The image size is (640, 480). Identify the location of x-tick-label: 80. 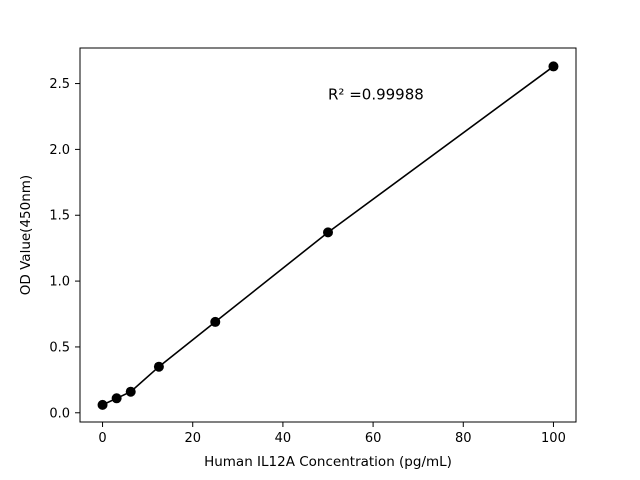
(463, 438).